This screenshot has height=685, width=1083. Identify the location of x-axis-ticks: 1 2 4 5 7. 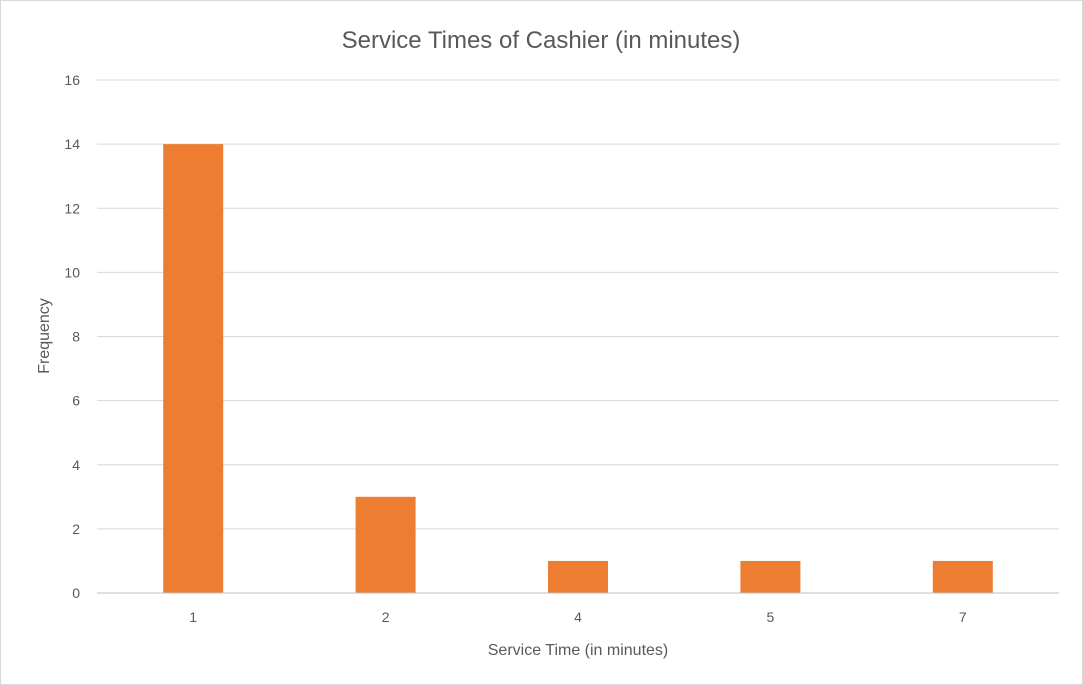
(578, 617).